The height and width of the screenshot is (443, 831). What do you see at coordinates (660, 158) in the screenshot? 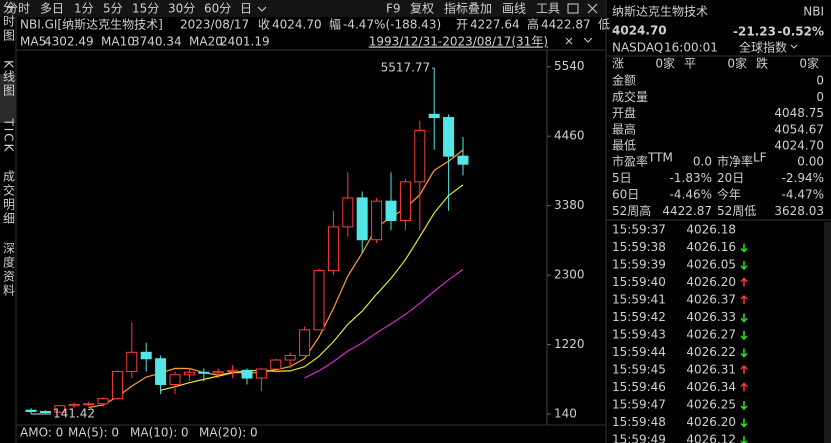
I see `pair-label-sup: TTM` at bounding box center [660, 158].